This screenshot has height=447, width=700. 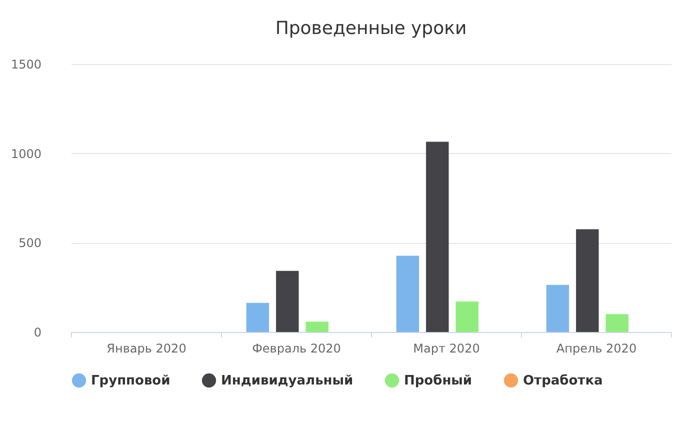 What do you see at coordinates (563, 380) in the screenshot?
I see `legend-label: Отработка` at bounding box center [563, 380].